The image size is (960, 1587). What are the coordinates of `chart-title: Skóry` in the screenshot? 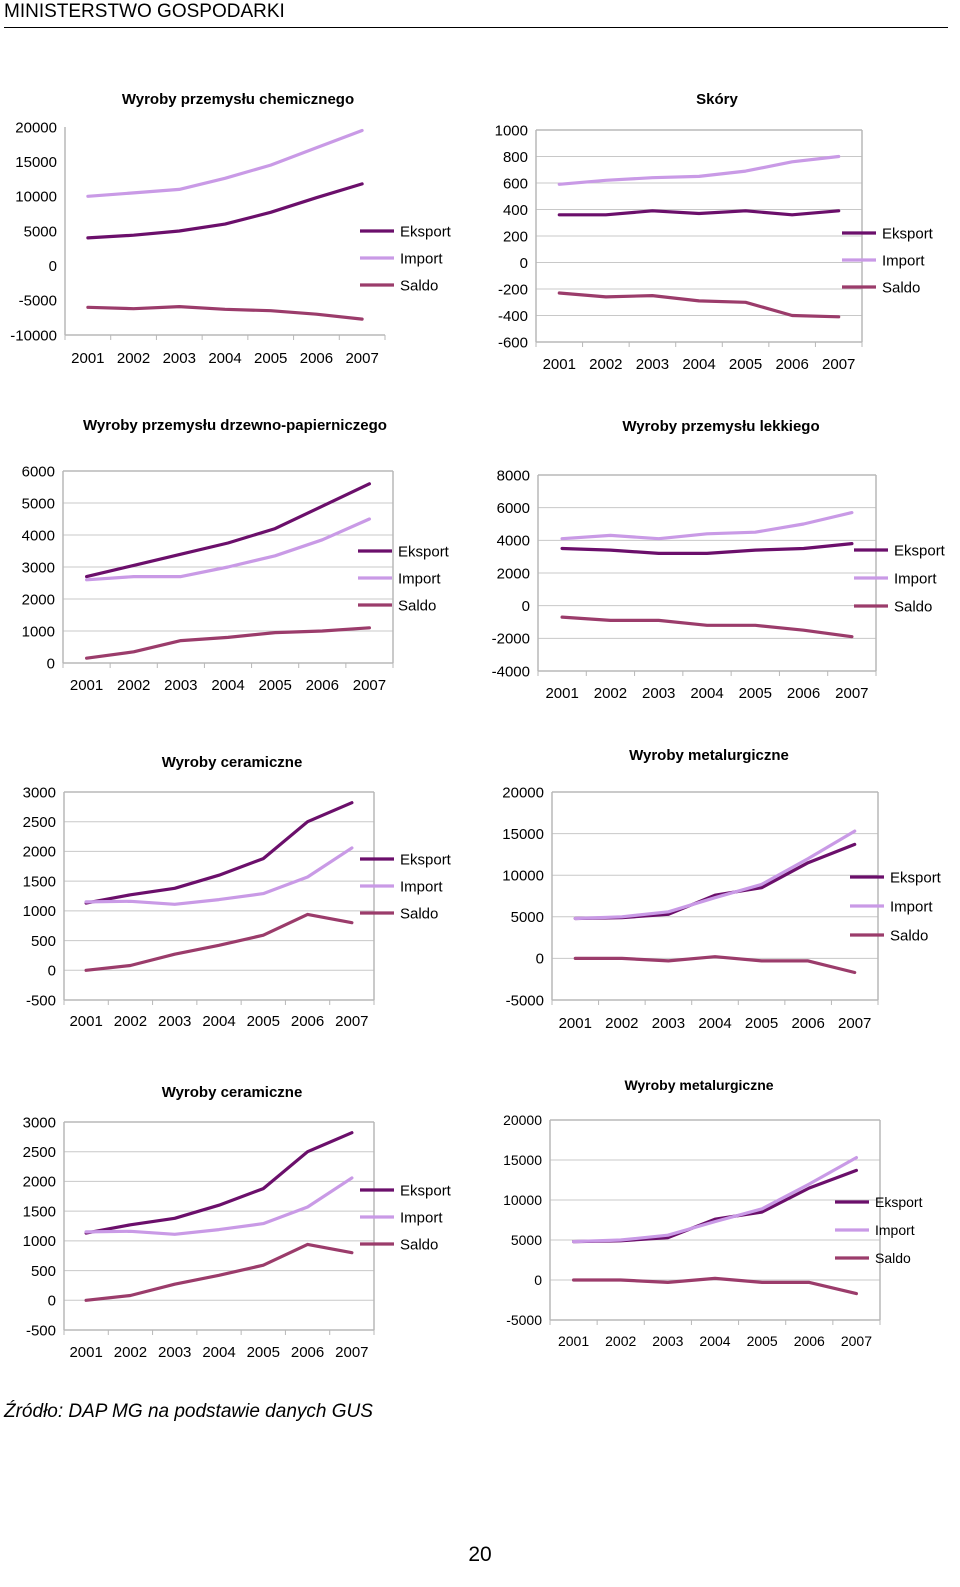 It's located at (717, 99).